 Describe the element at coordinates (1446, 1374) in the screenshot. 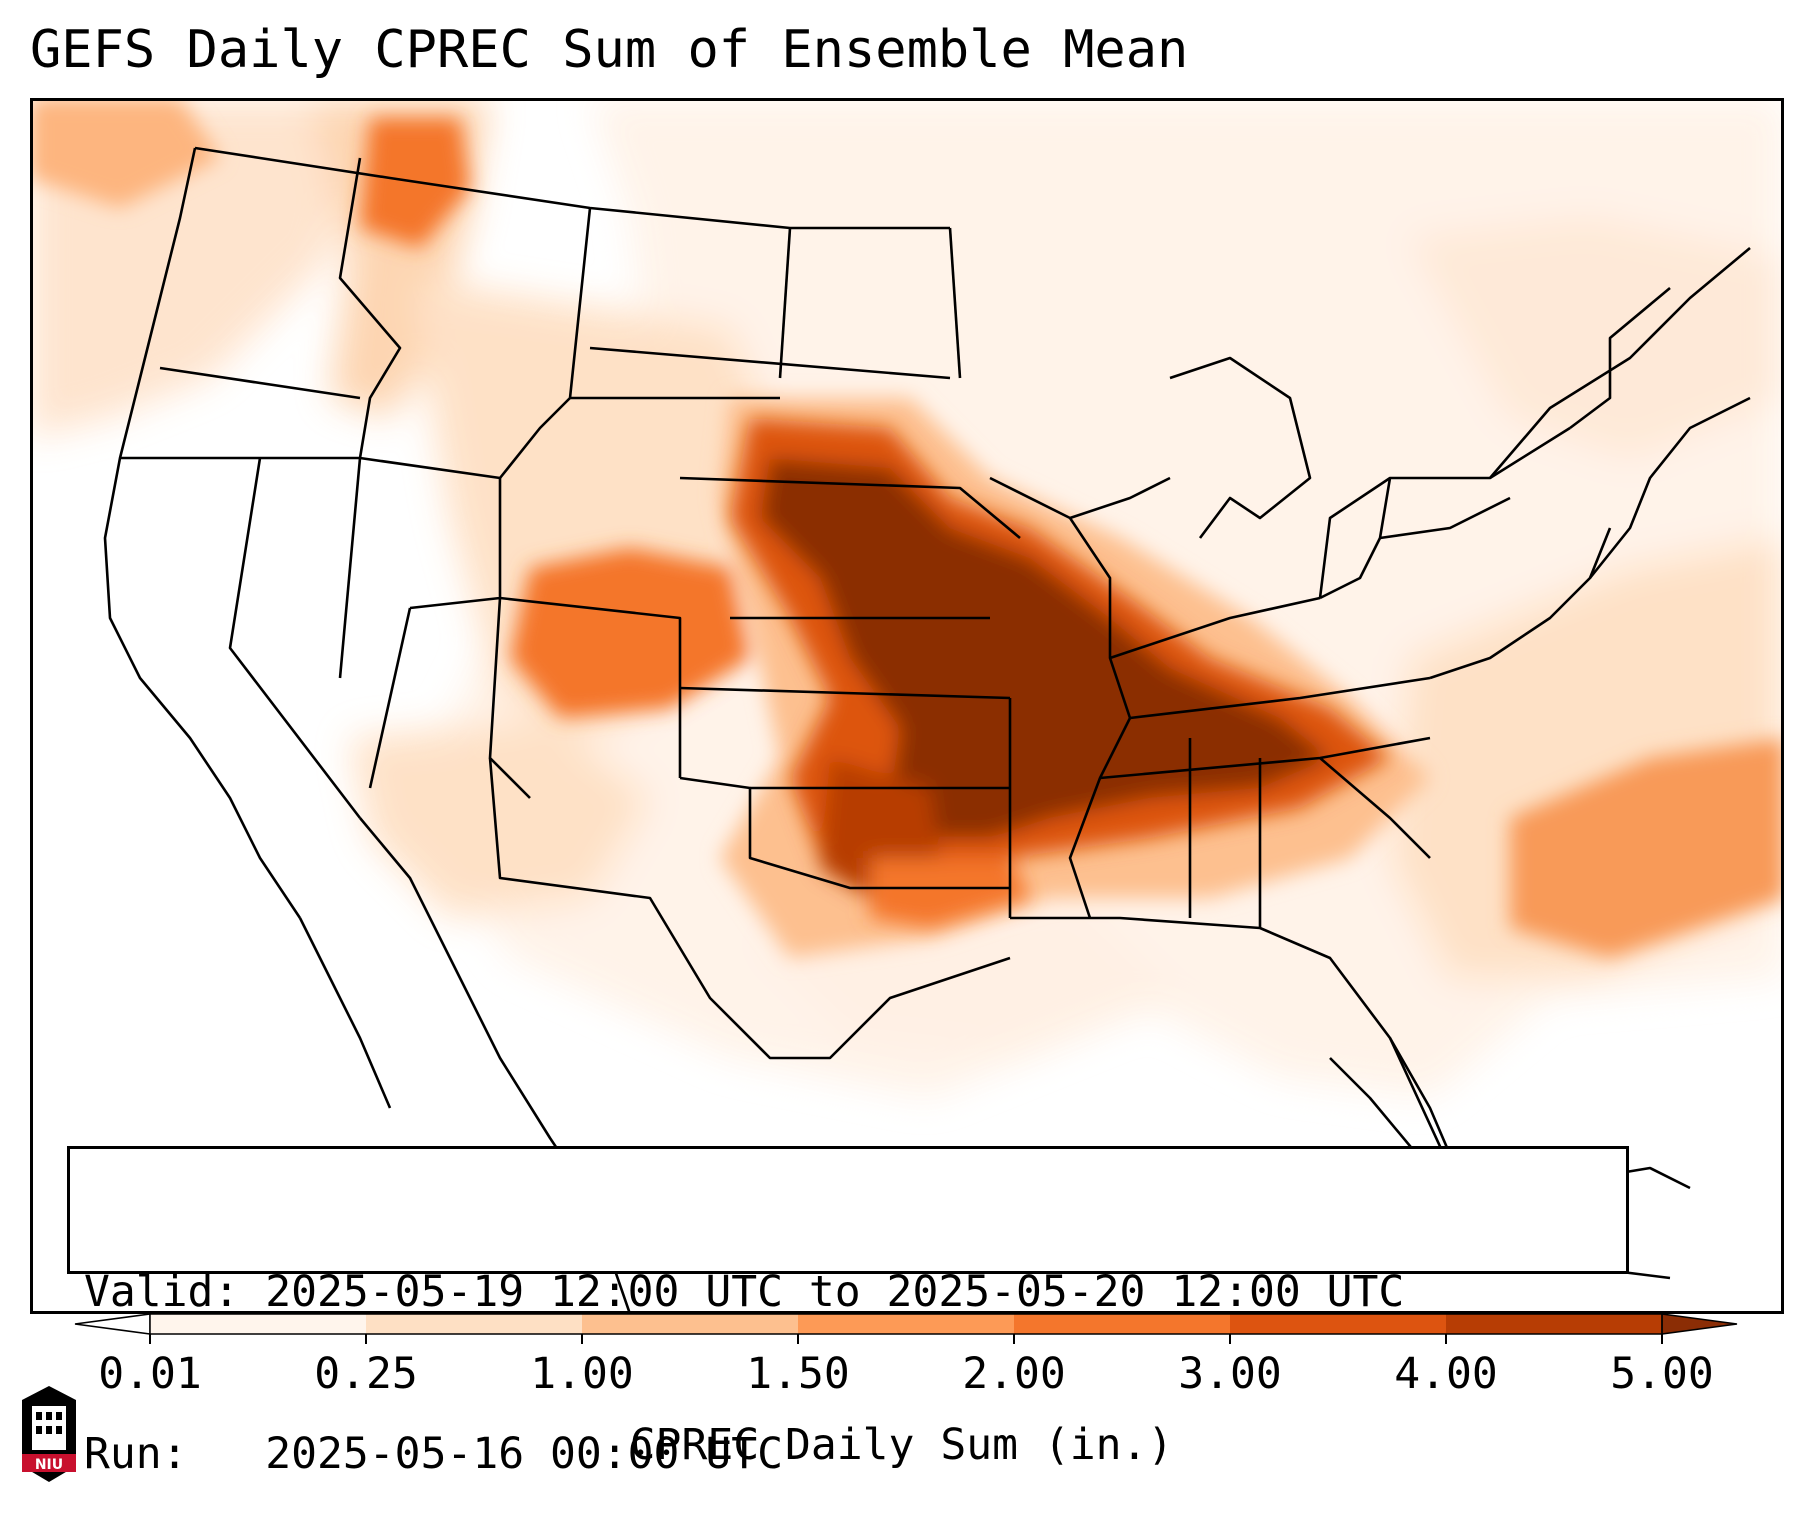

I see `colorbar-tick-label: 4.00` at that location.